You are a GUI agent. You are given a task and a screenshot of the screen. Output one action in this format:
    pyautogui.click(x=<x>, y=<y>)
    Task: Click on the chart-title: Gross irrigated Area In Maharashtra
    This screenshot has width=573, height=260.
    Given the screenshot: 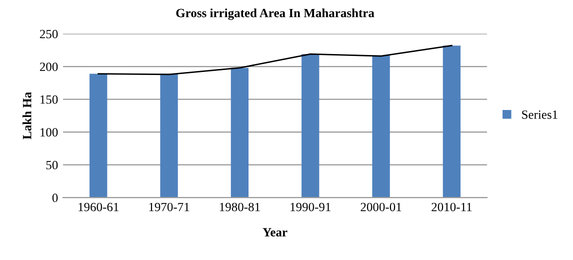 What is the action you would take?
    pyautogui.click(x=275, y=14)
    